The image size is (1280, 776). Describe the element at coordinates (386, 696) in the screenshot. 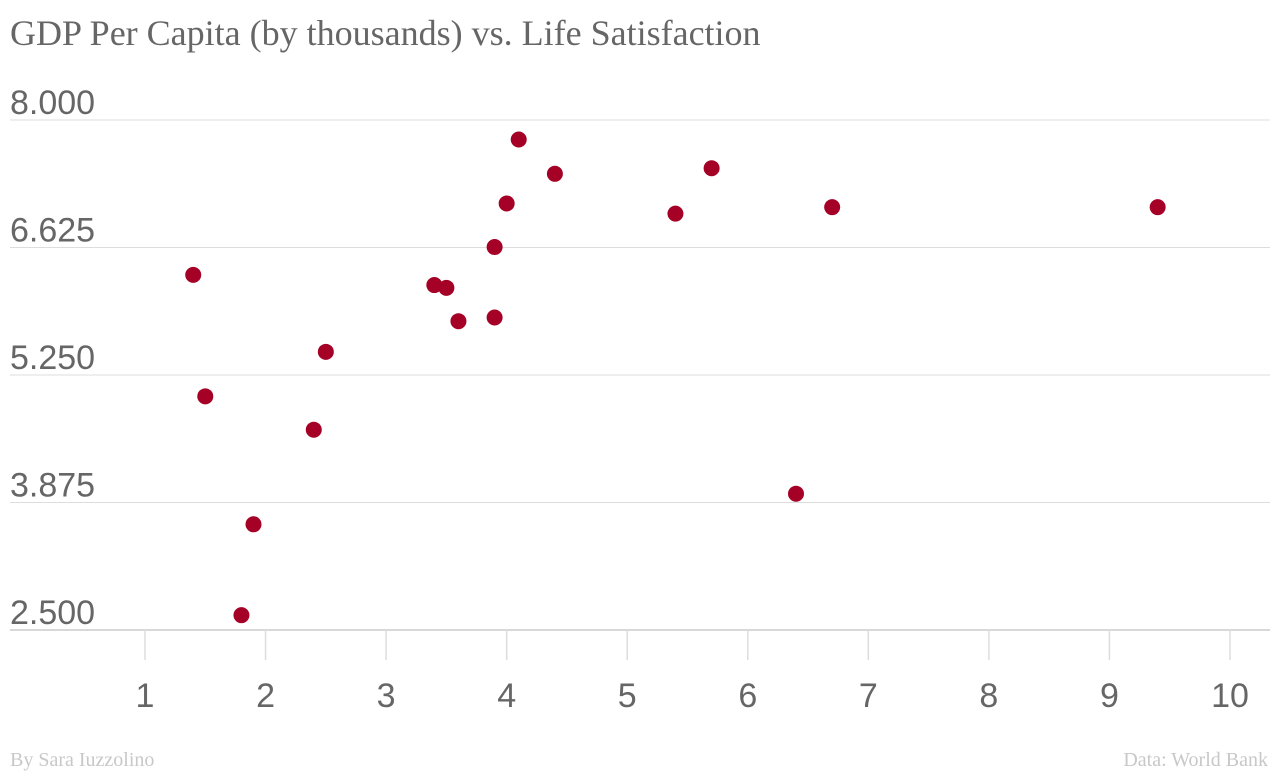

I see `x-tick-label: 3` at that location.